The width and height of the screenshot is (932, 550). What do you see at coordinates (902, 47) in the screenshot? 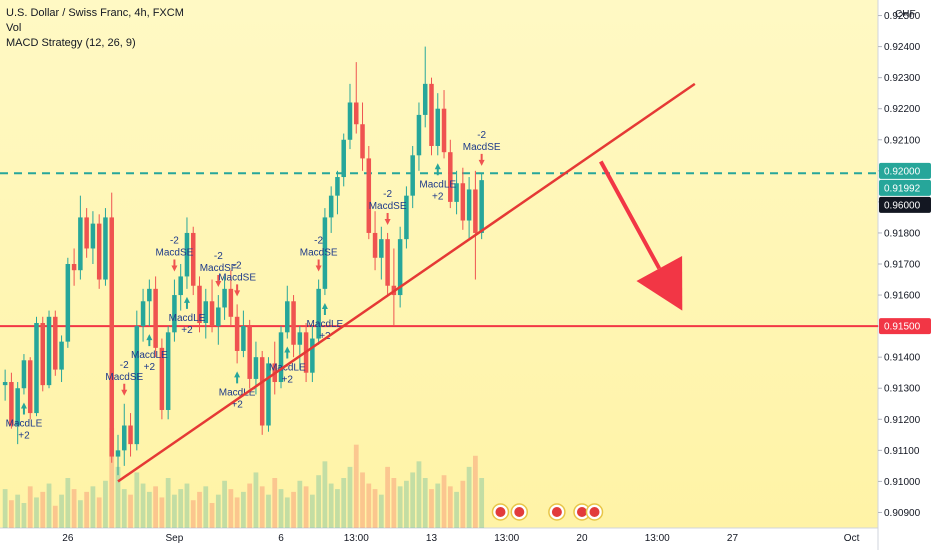
I see `y-tick-label: 0.92400` at bounding box center [902, 47].